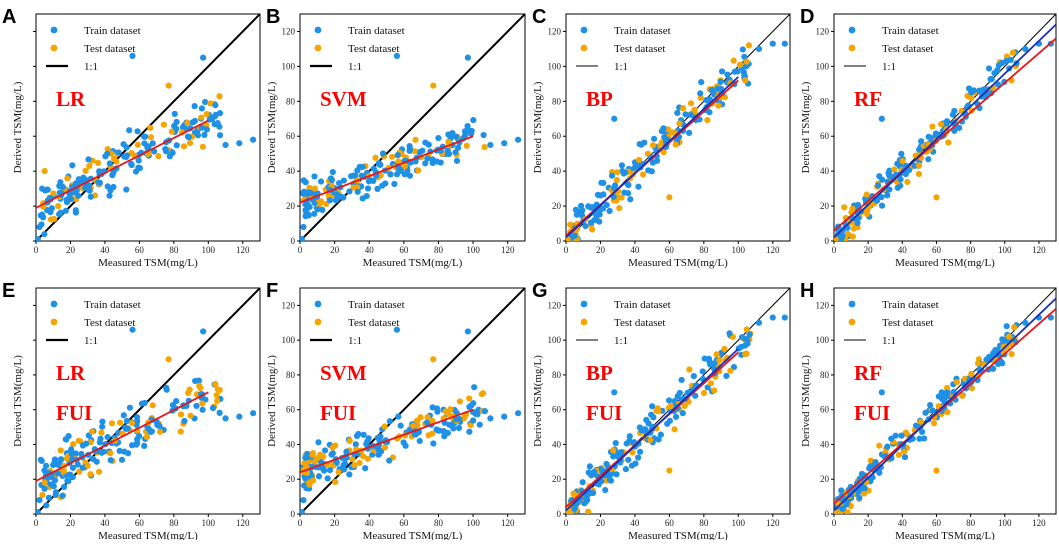 The width and height of the screenshot is (1059, 545). Describe the element at coordinates (272, 127) in the screenshot. I see `y-axis-label: Derived TSM(mg/L)` at that location.